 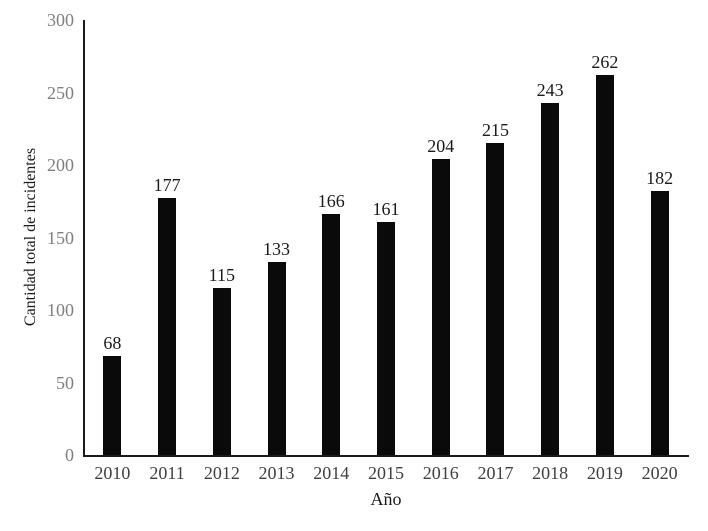 I want to click on x-tick-label: 2018, so click(x=550, y=473).